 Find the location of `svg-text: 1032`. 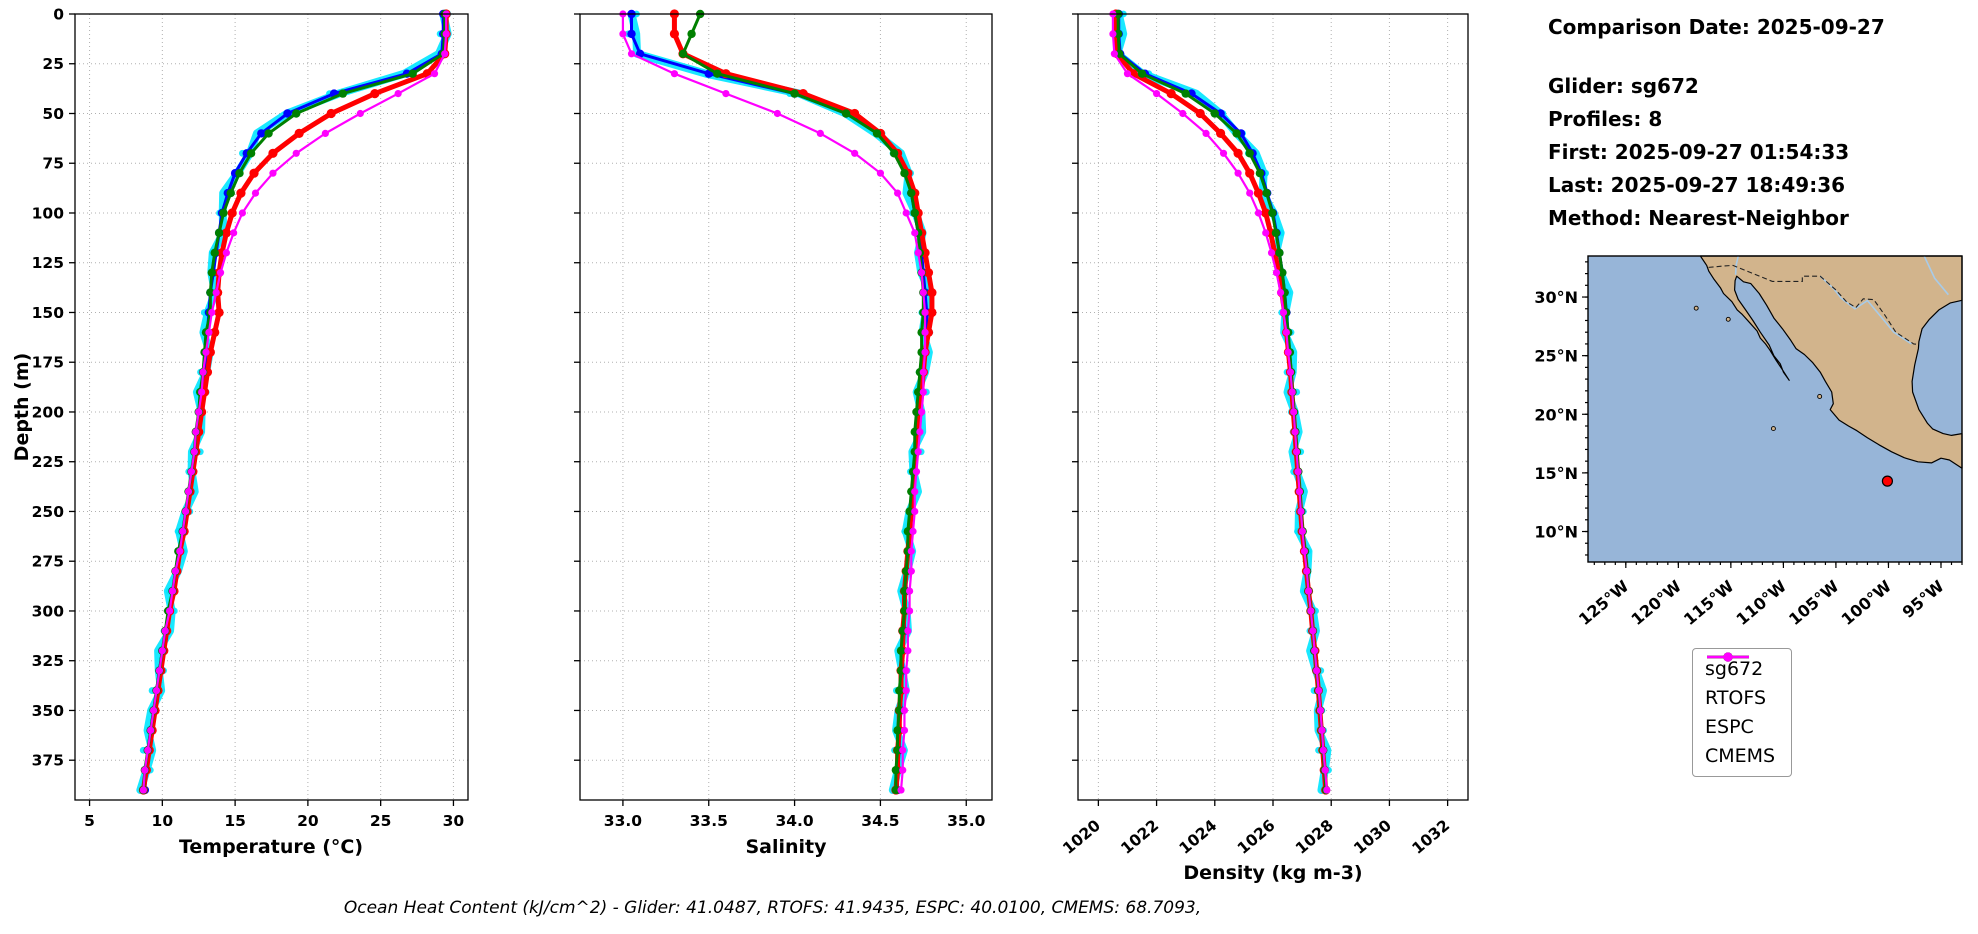

svg-text: 1032 is located at coordinates (1431, 837).